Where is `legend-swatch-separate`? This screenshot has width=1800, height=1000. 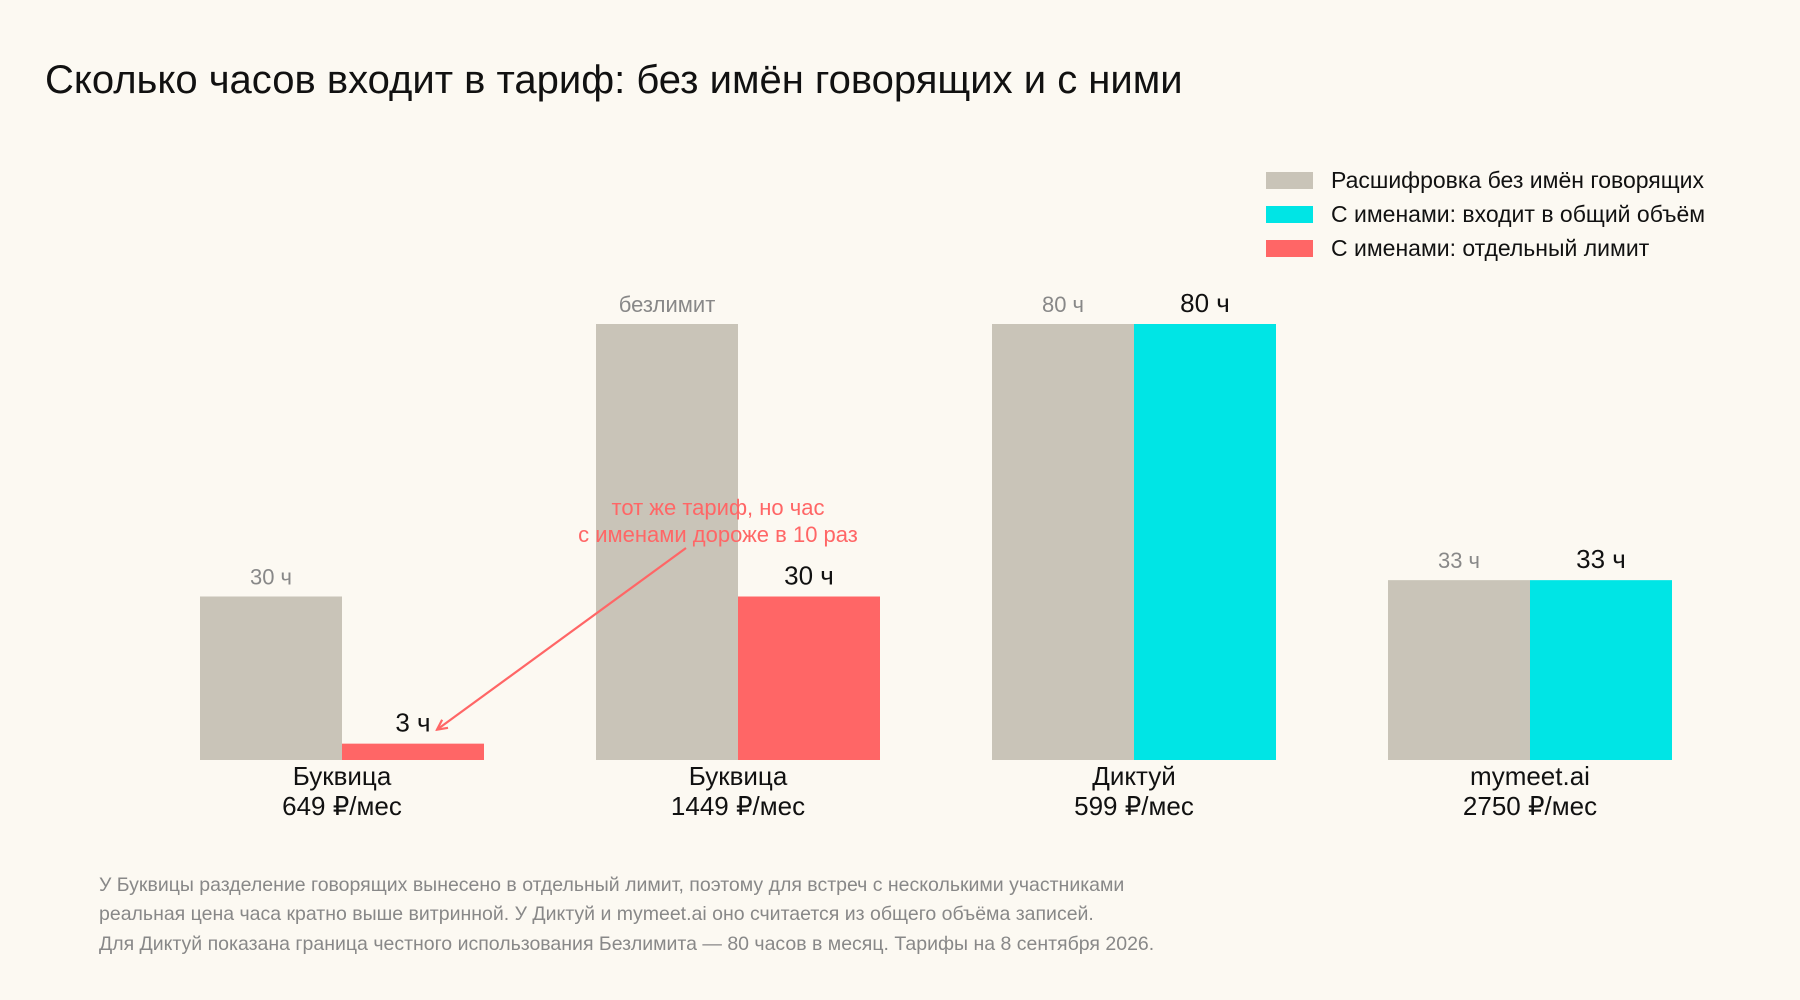 legend-swatch-separate is located at coordinates (1289, 248).